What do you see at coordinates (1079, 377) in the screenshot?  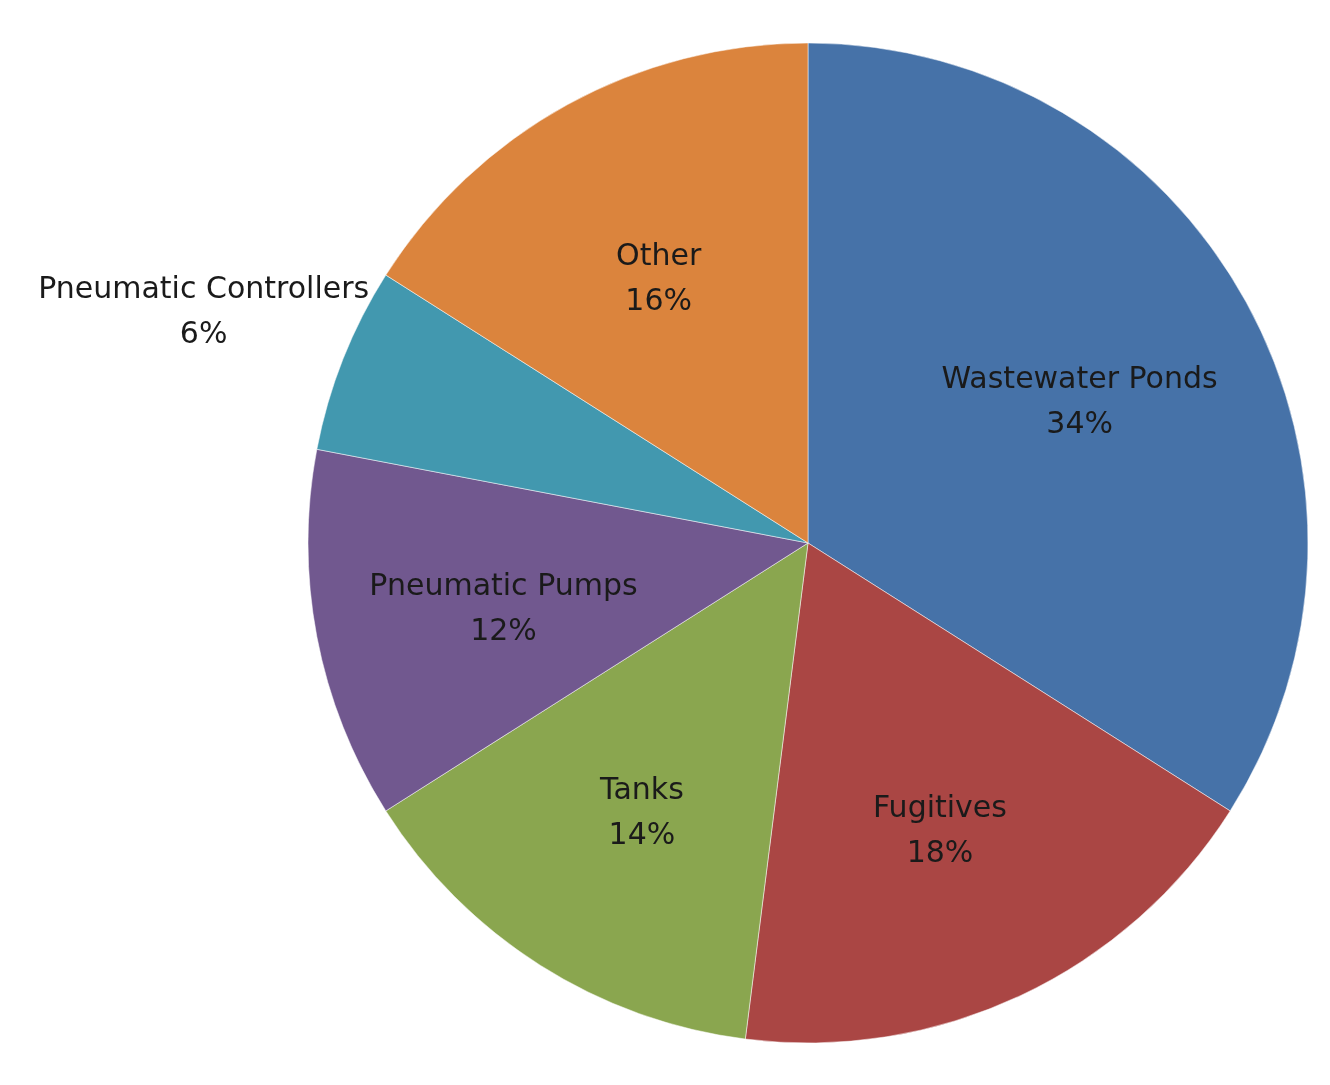 I see `slice-label: Wastewater Ponds` at bounding box center [1079, 377].